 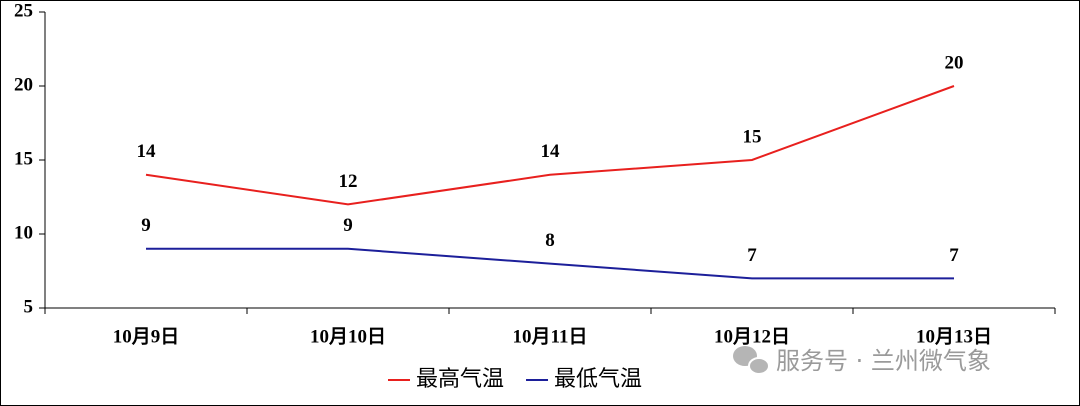 I want to click on y-tick-label: 10, so click(x=23, y=232).